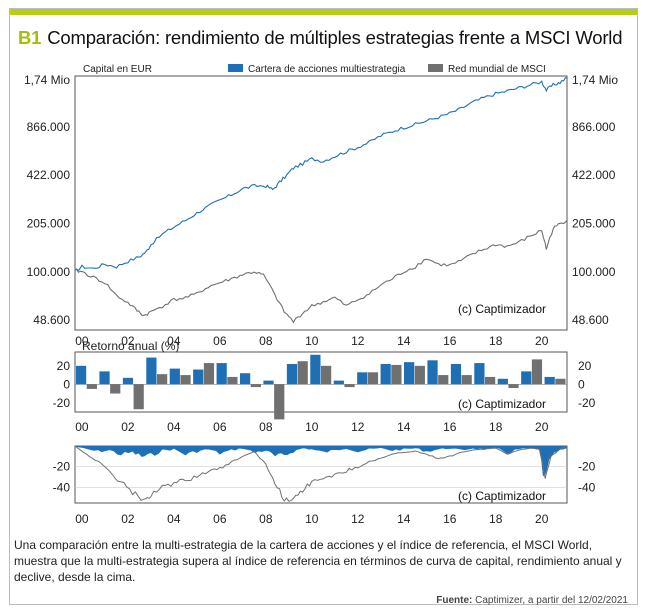 Image resolution: width=650 pixels, height=616 pixels. I want to click on returns-watermark: (c) Captimizador, so click(502, 404).